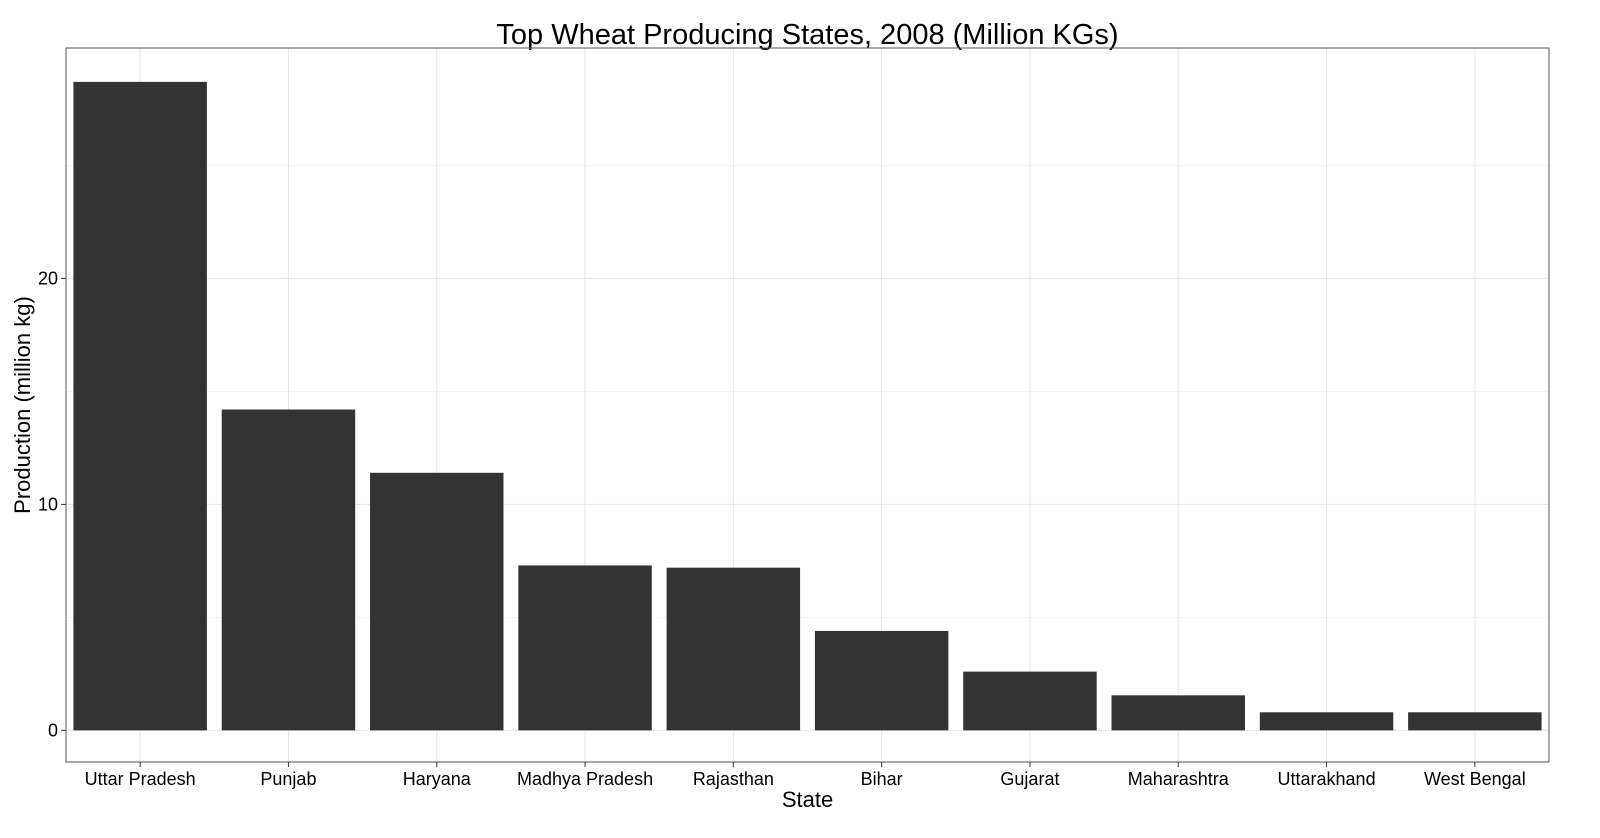  Describe the element at coordinates (140, 779) in the screenshot. I see `x-tick-label: Uttar Pradesh` at that location.